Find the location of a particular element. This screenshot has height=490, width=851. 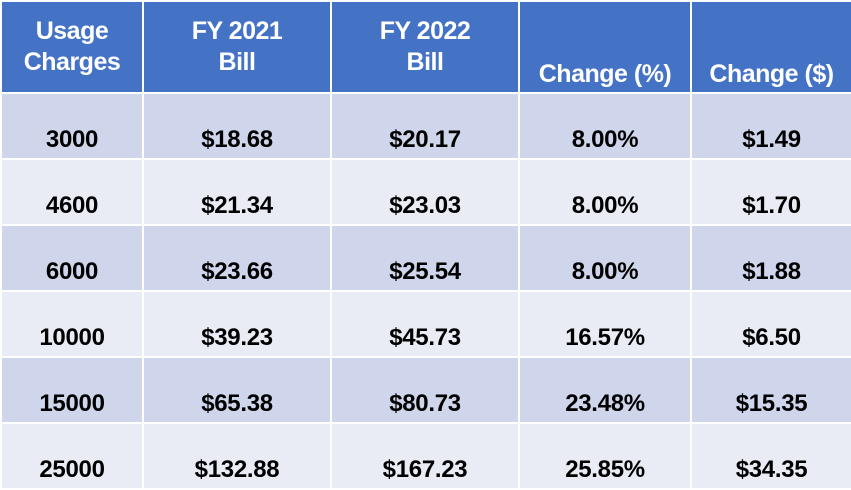

header-text-line: FY 2022 is located at coordinates (425, 31).